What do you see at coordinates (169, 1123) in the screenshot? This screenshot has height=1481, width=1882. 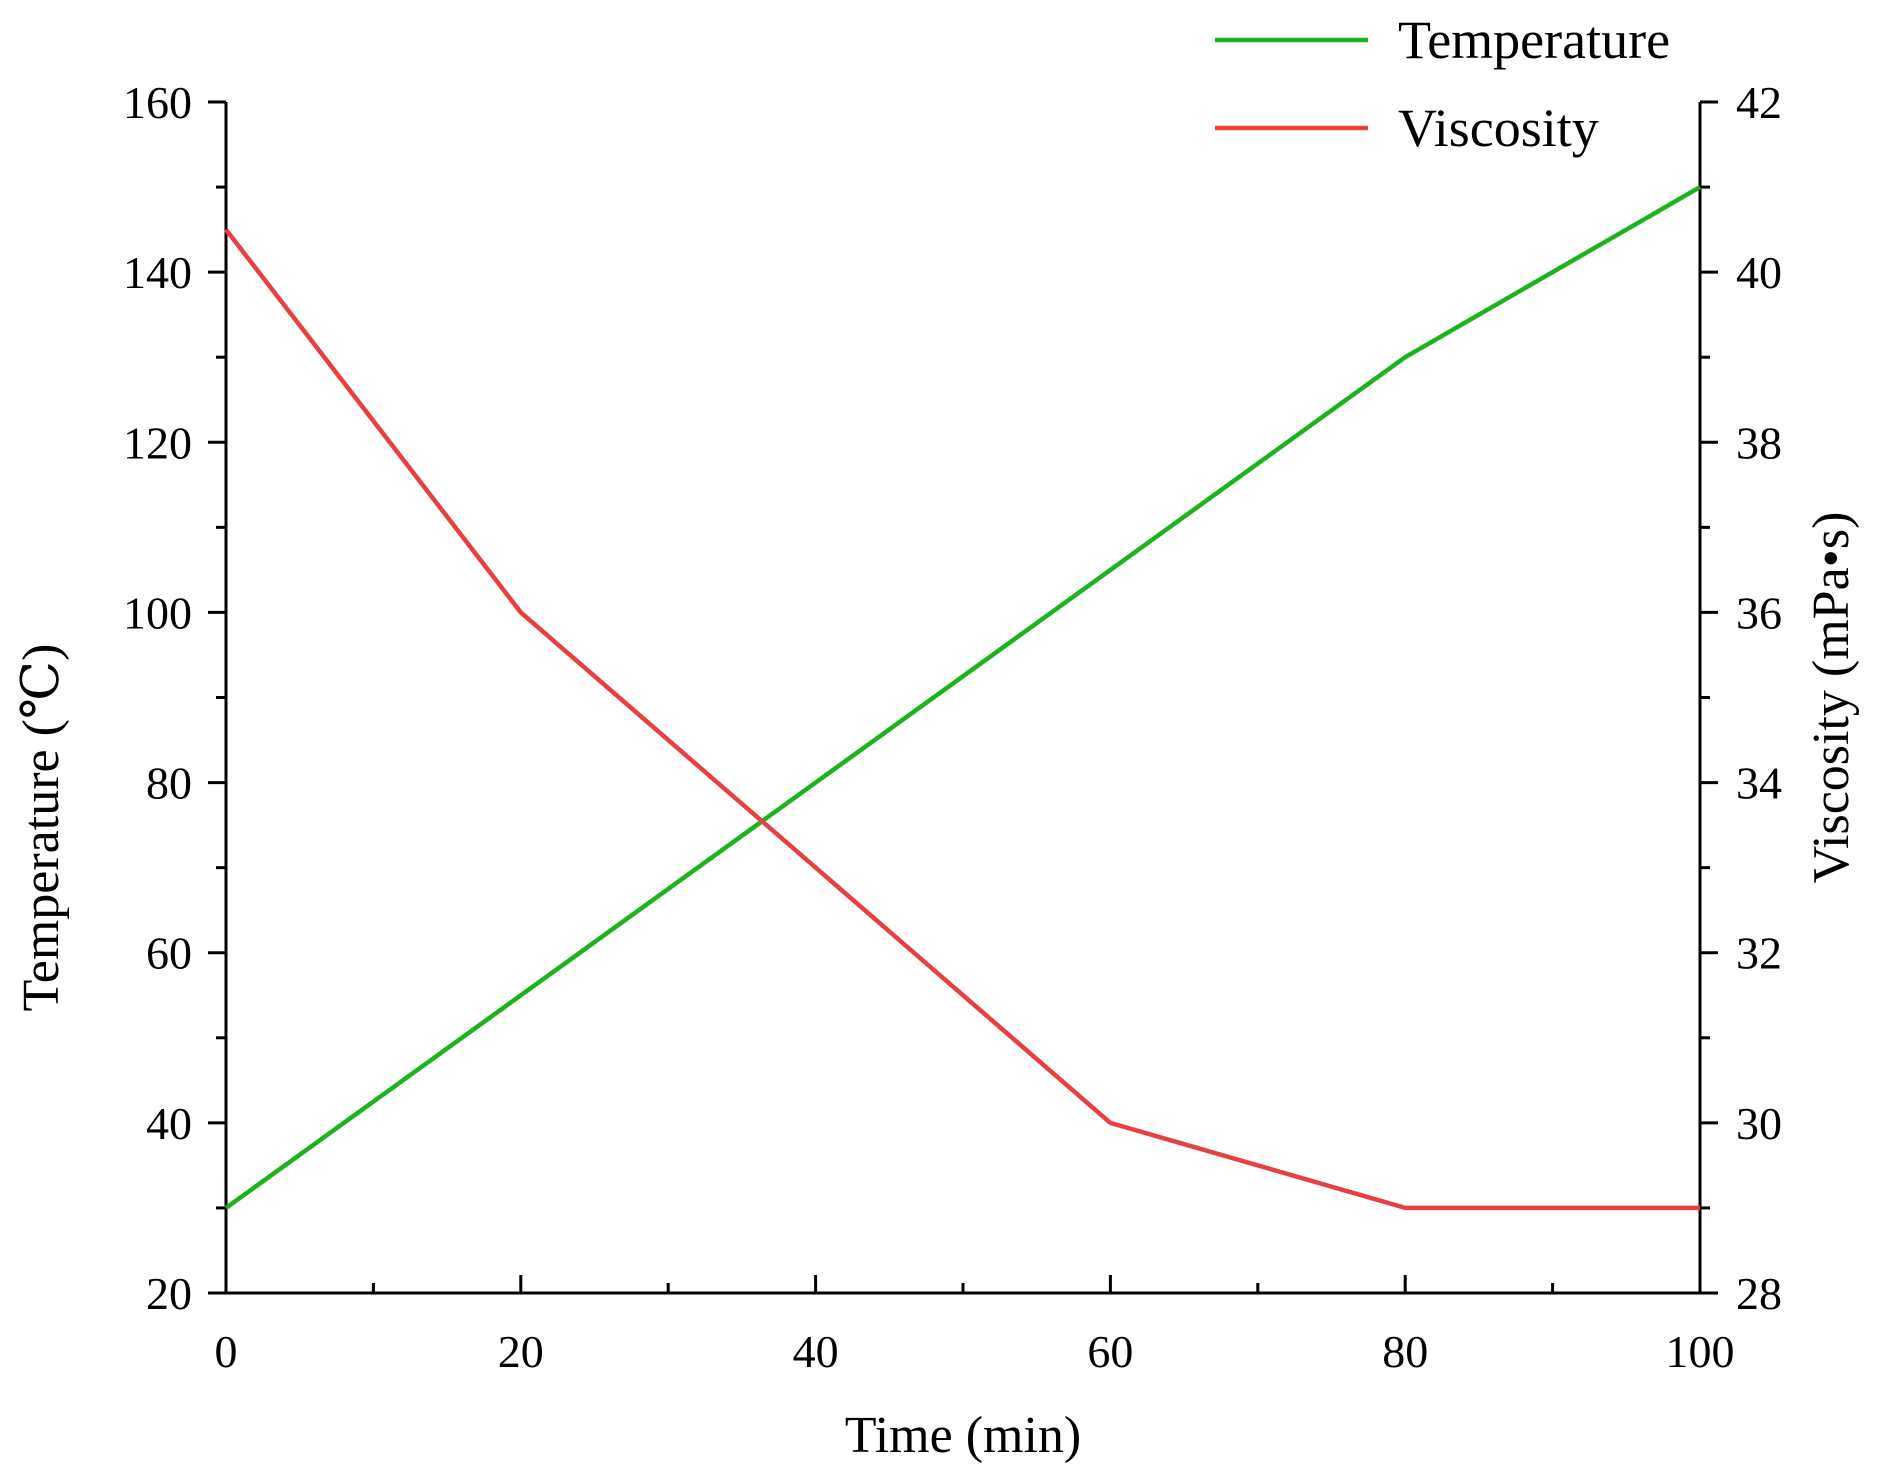 I see `y-left-tick-label: 40` at bounding box center [169, 1123].